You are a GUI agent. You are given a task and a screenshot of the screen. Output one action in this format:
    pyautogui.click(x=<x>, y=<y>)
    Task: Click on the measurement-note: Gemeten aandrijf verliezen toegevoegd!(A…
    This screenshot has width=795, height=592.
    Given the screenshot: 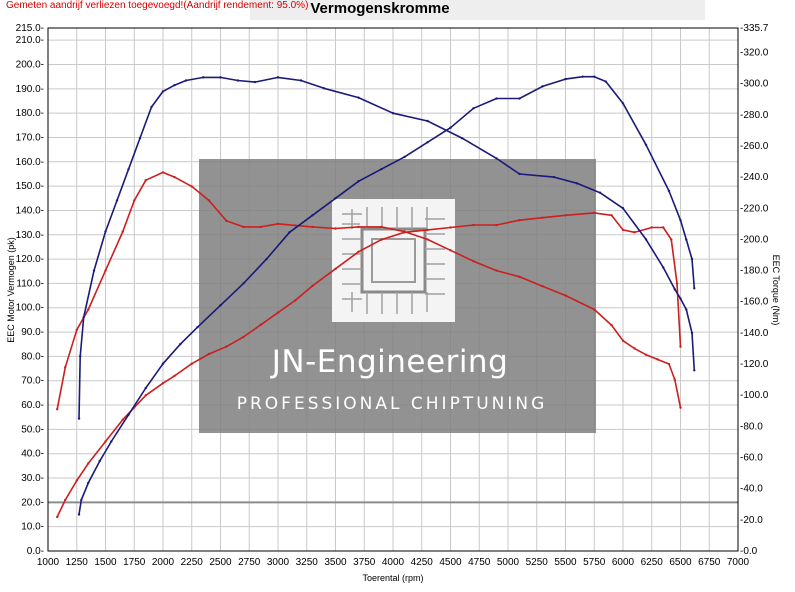 What is the action you would take?
    pyautogui.click(x=157, y=5)
    